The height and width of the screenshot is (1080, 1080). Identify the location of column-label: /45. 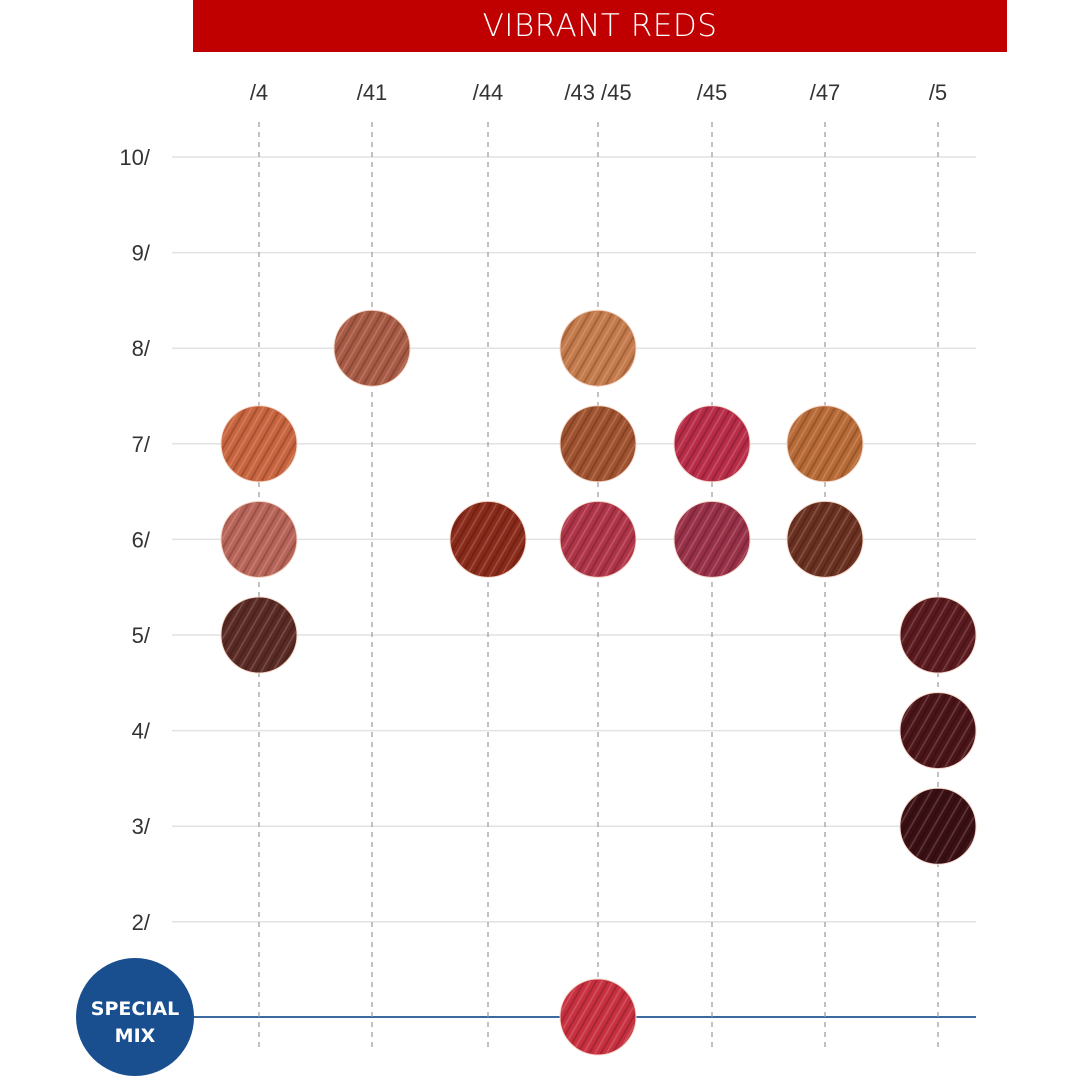
(712, 92).